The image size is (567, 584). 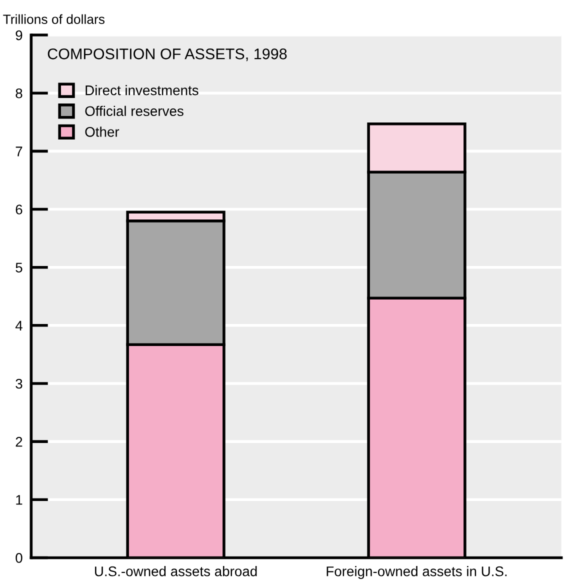 What do you see at coordinates (102, 131) in the screenshot?
I see `legend-label: Other` at bounding box center [102, 131].